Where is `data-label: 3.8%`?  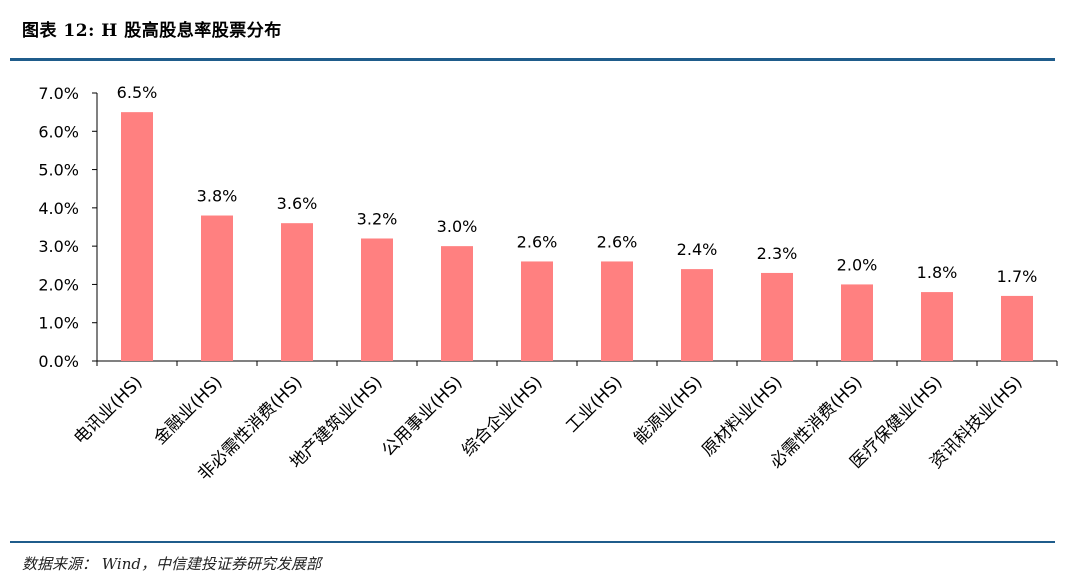 data-label: 3.8% is located at coordinates (217, 196).